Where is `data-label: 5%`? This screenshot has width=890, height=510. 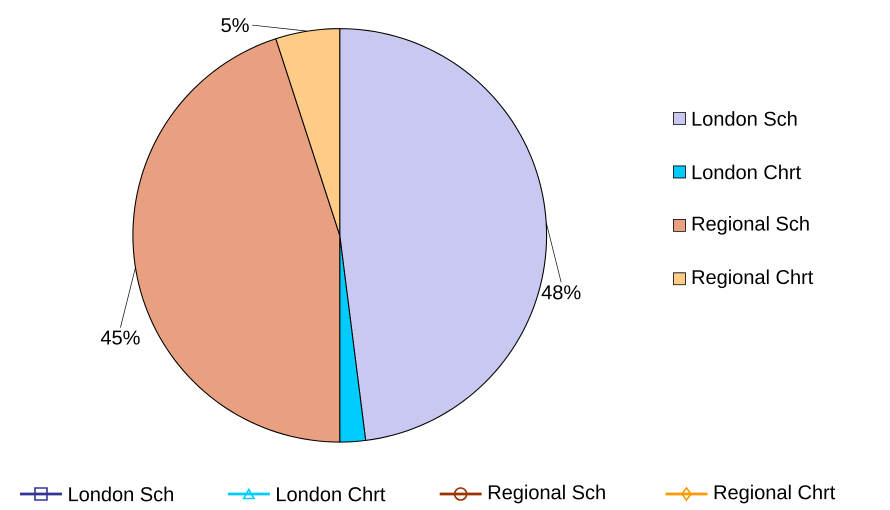 data-label: 5% is located at coordinates (235, 25).